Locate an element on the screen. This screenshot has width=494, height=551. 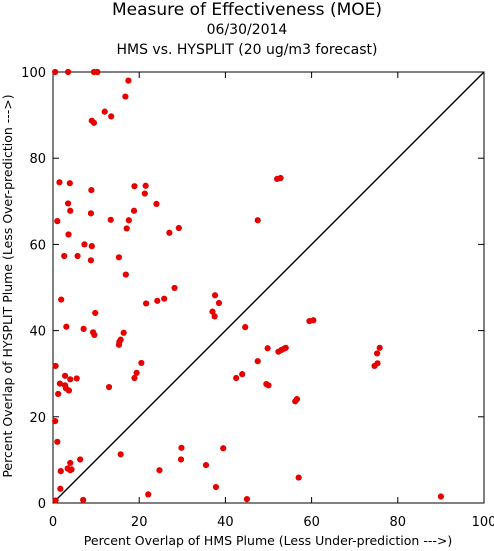
y-tick-label: 0 is located at coordinates (42, 504).